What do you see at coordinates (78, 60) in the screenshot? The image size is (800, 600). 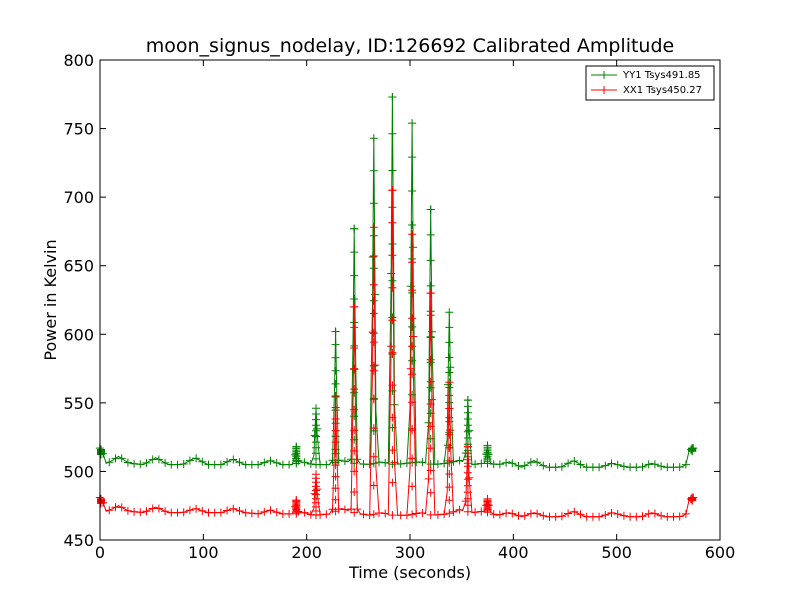 I see `y-tick-label: 800` at bounding box center [78, 60].